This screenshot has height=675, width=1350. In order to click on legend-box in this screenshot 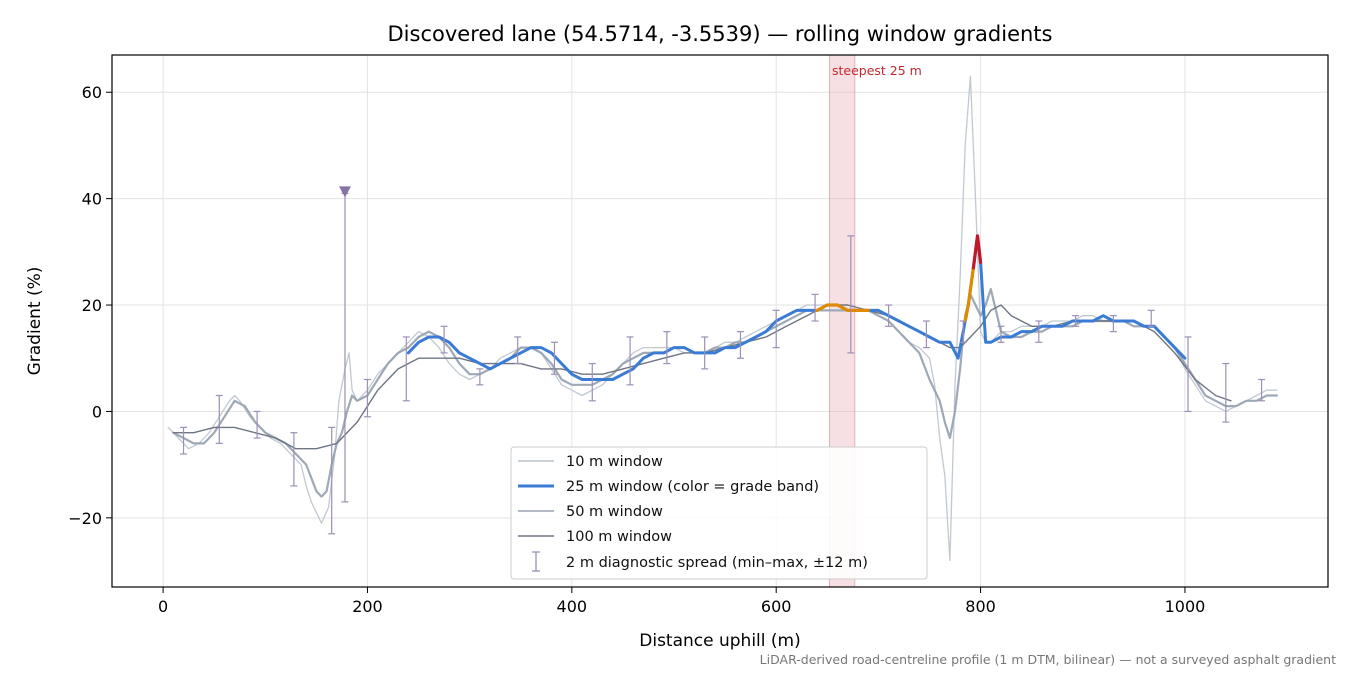, I will do `click(719, 513)`.